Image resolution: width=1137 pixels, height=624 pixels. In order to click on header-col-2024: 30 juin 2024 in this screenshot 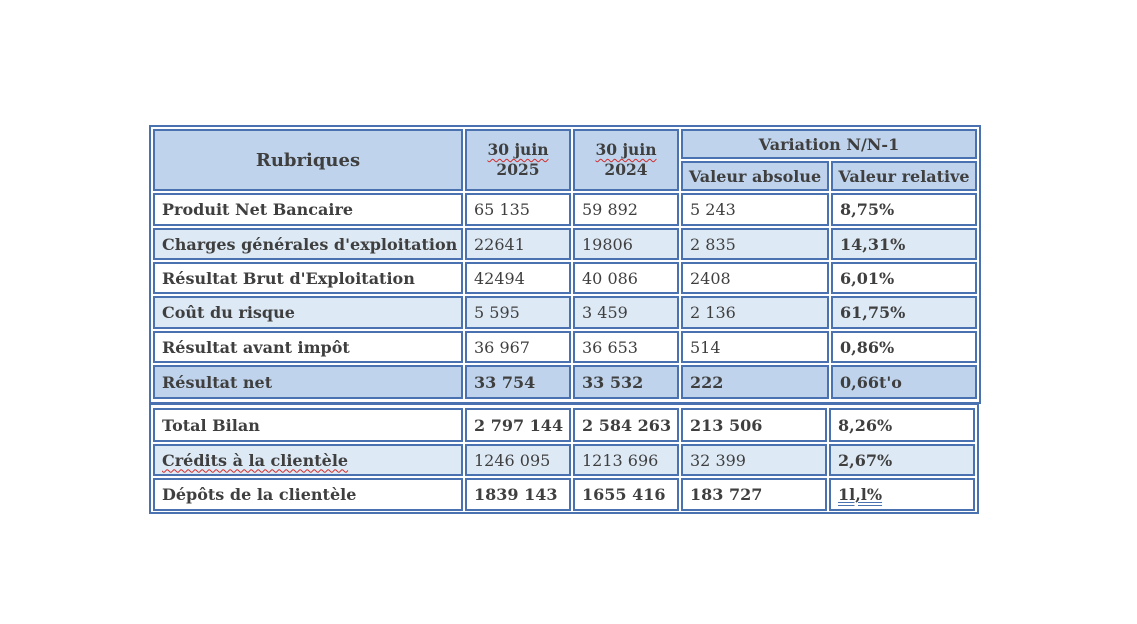, I will do `click(626, 160)`.